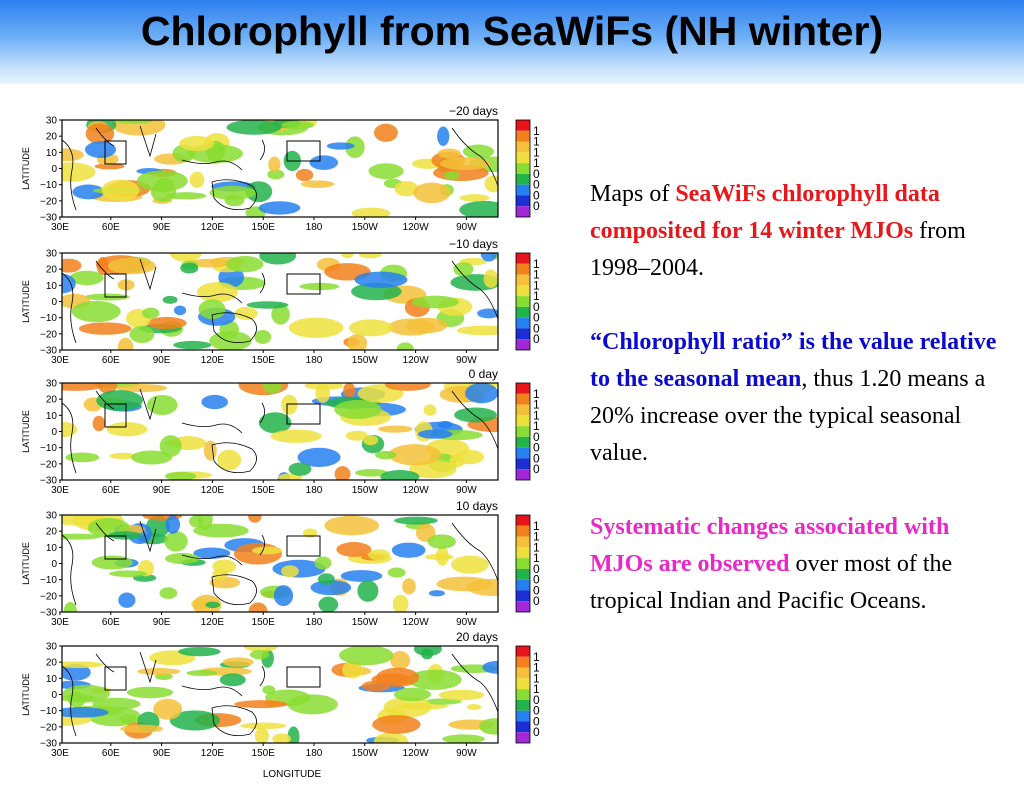 The height and width of the screenshot is (791, 1024). Describe the element at coordinates (52, 400) in the screenshot. I see `latitude-tick-label: 20` at that location.